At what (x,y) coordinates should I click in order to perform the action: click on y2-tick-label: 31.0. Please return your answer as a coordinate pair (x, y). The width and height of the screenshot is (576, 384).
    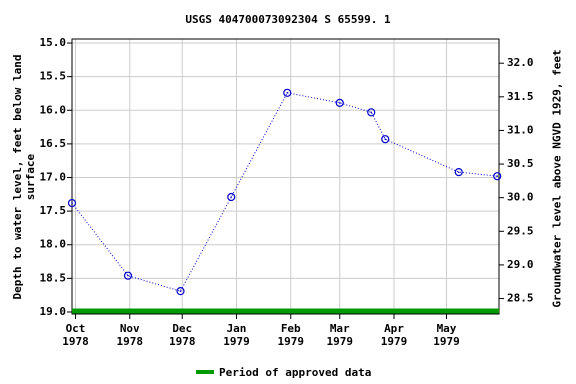
    Looking at the image, I should click on (520, 129).